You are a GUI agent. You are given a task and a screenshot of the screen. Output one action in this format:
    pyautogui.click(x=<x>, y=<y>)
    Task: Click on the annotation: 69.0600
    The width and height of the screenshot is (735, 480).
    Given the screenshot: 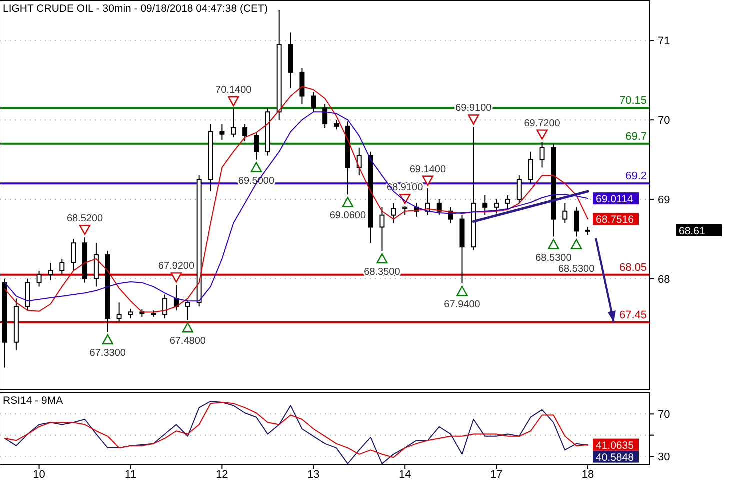 What is the action you would take?
    pyautogui.click(x=348, y=216)
    